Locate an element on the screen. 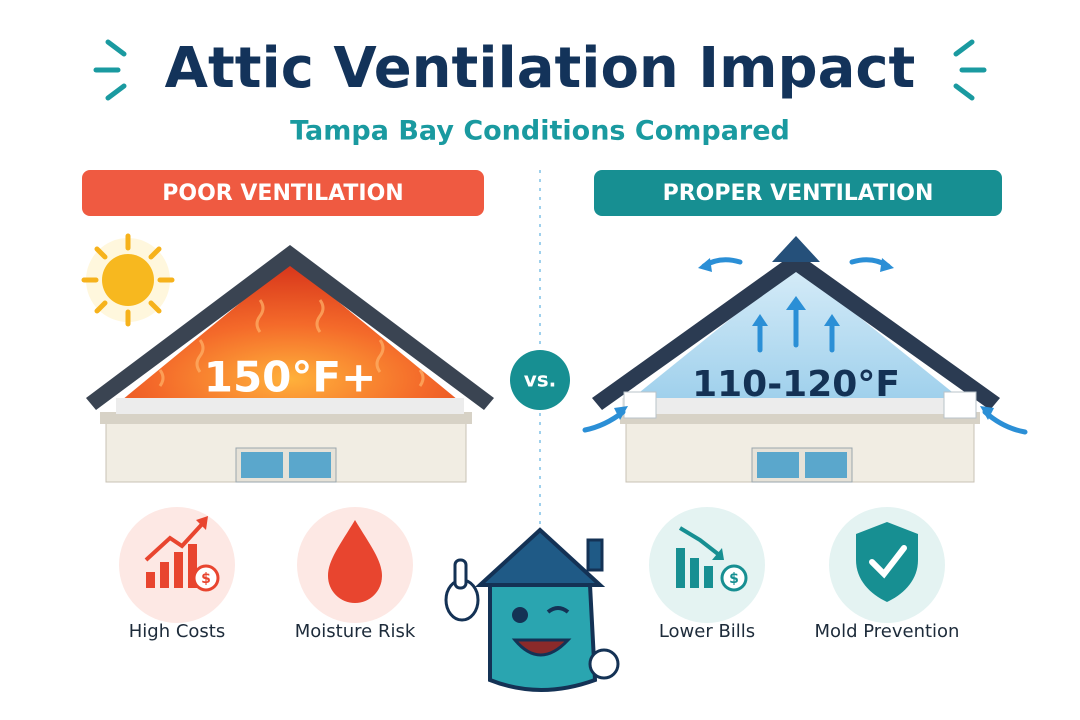  header-decor is located at coordinates (540, 70).